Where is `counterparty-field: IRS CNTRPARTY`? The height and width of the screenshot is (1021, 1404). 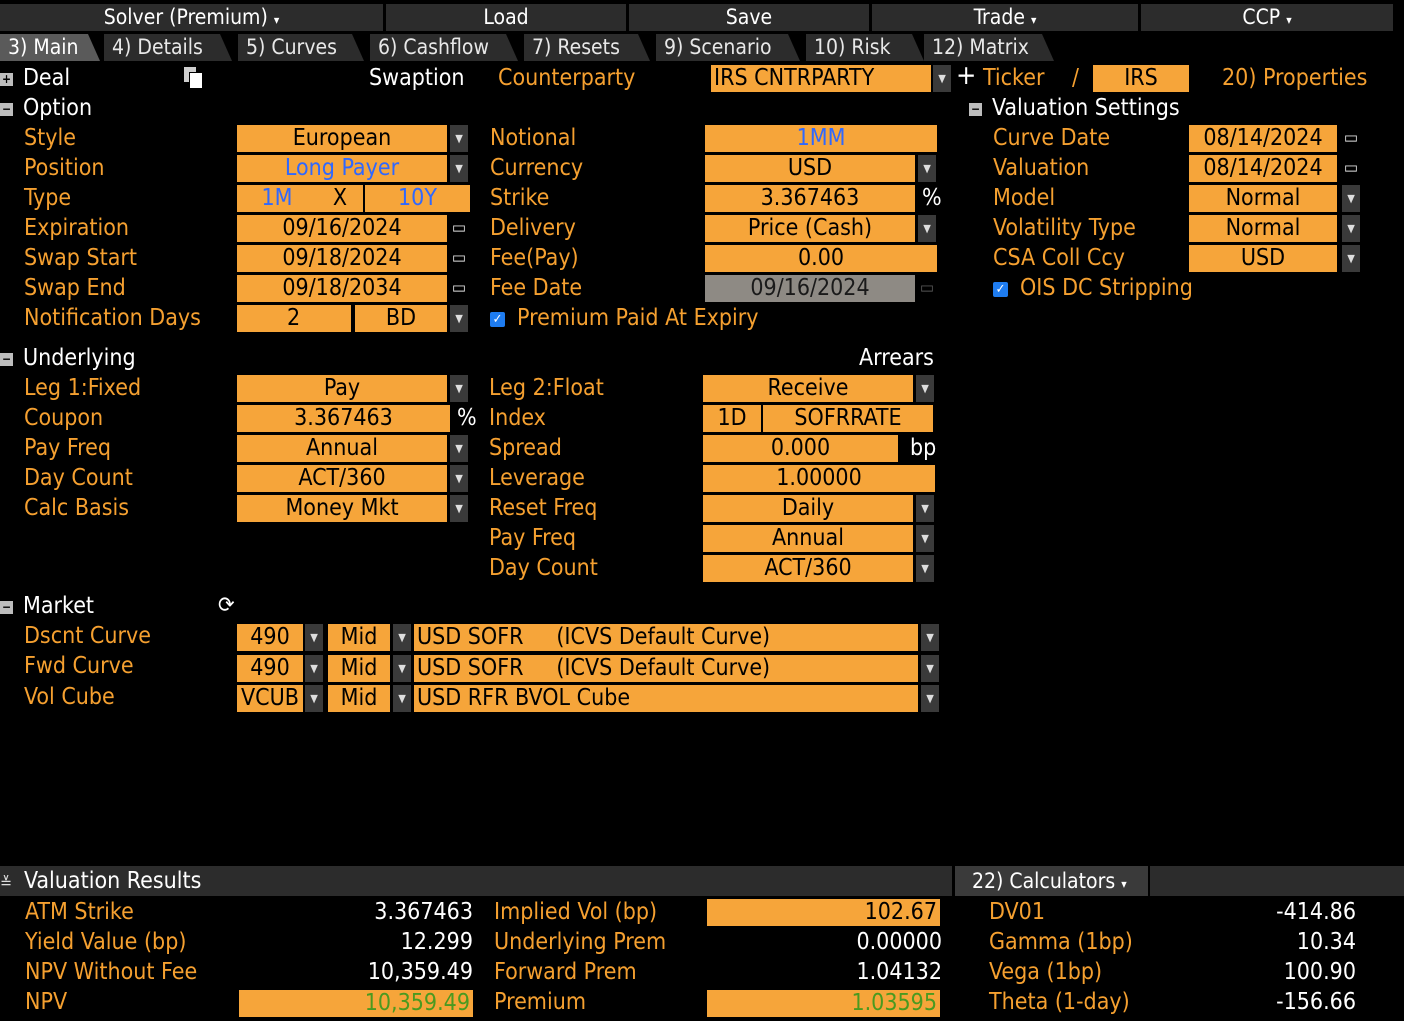
counterparty-field: IRS CNTRPARTY is located at coordinates (821, 78).